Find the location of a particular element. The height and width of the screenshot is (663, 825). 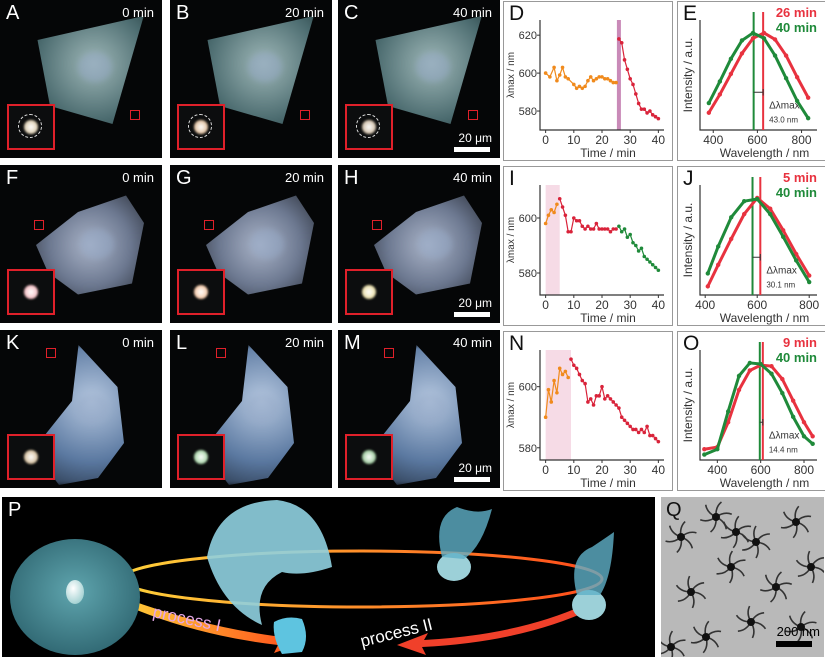

chart-n: 0 10 20 30 40 580 600 Time / min λmax / nm N is located at coordinates (588, 411).